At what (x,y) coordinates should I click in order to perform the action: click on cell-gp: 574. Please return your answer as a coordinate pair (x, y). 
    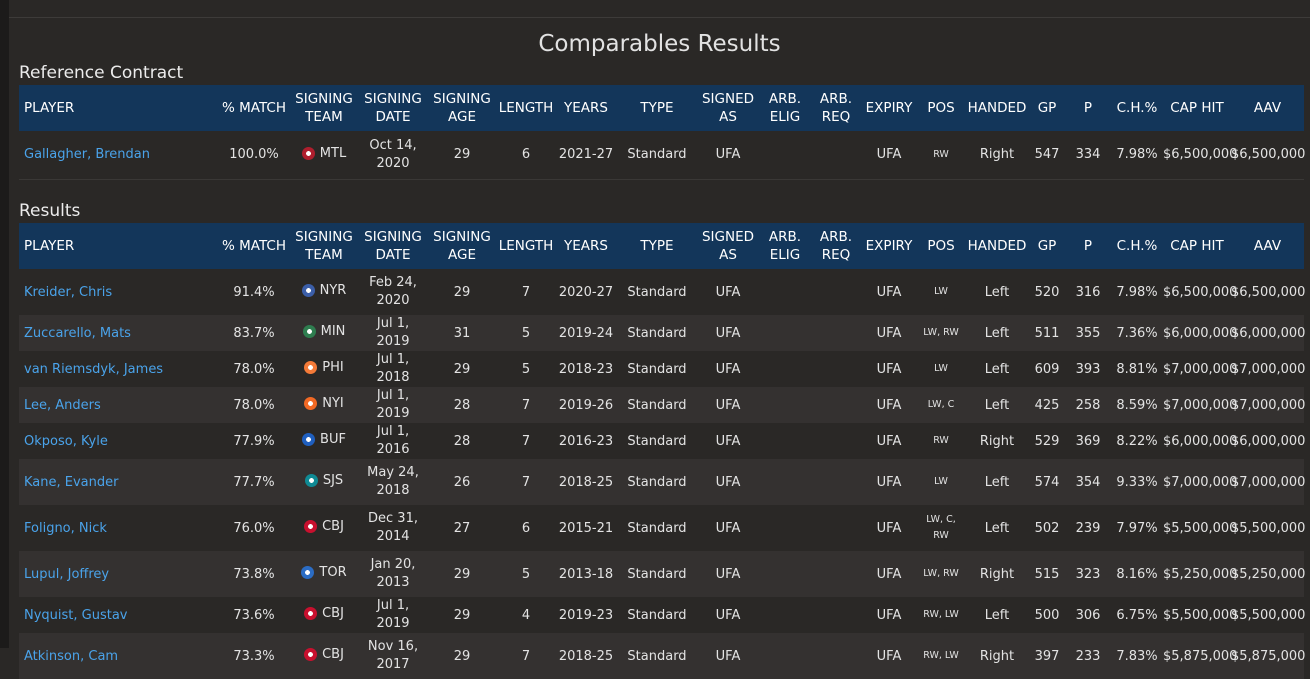
    Looking at the image, I should click on (1047, 482).